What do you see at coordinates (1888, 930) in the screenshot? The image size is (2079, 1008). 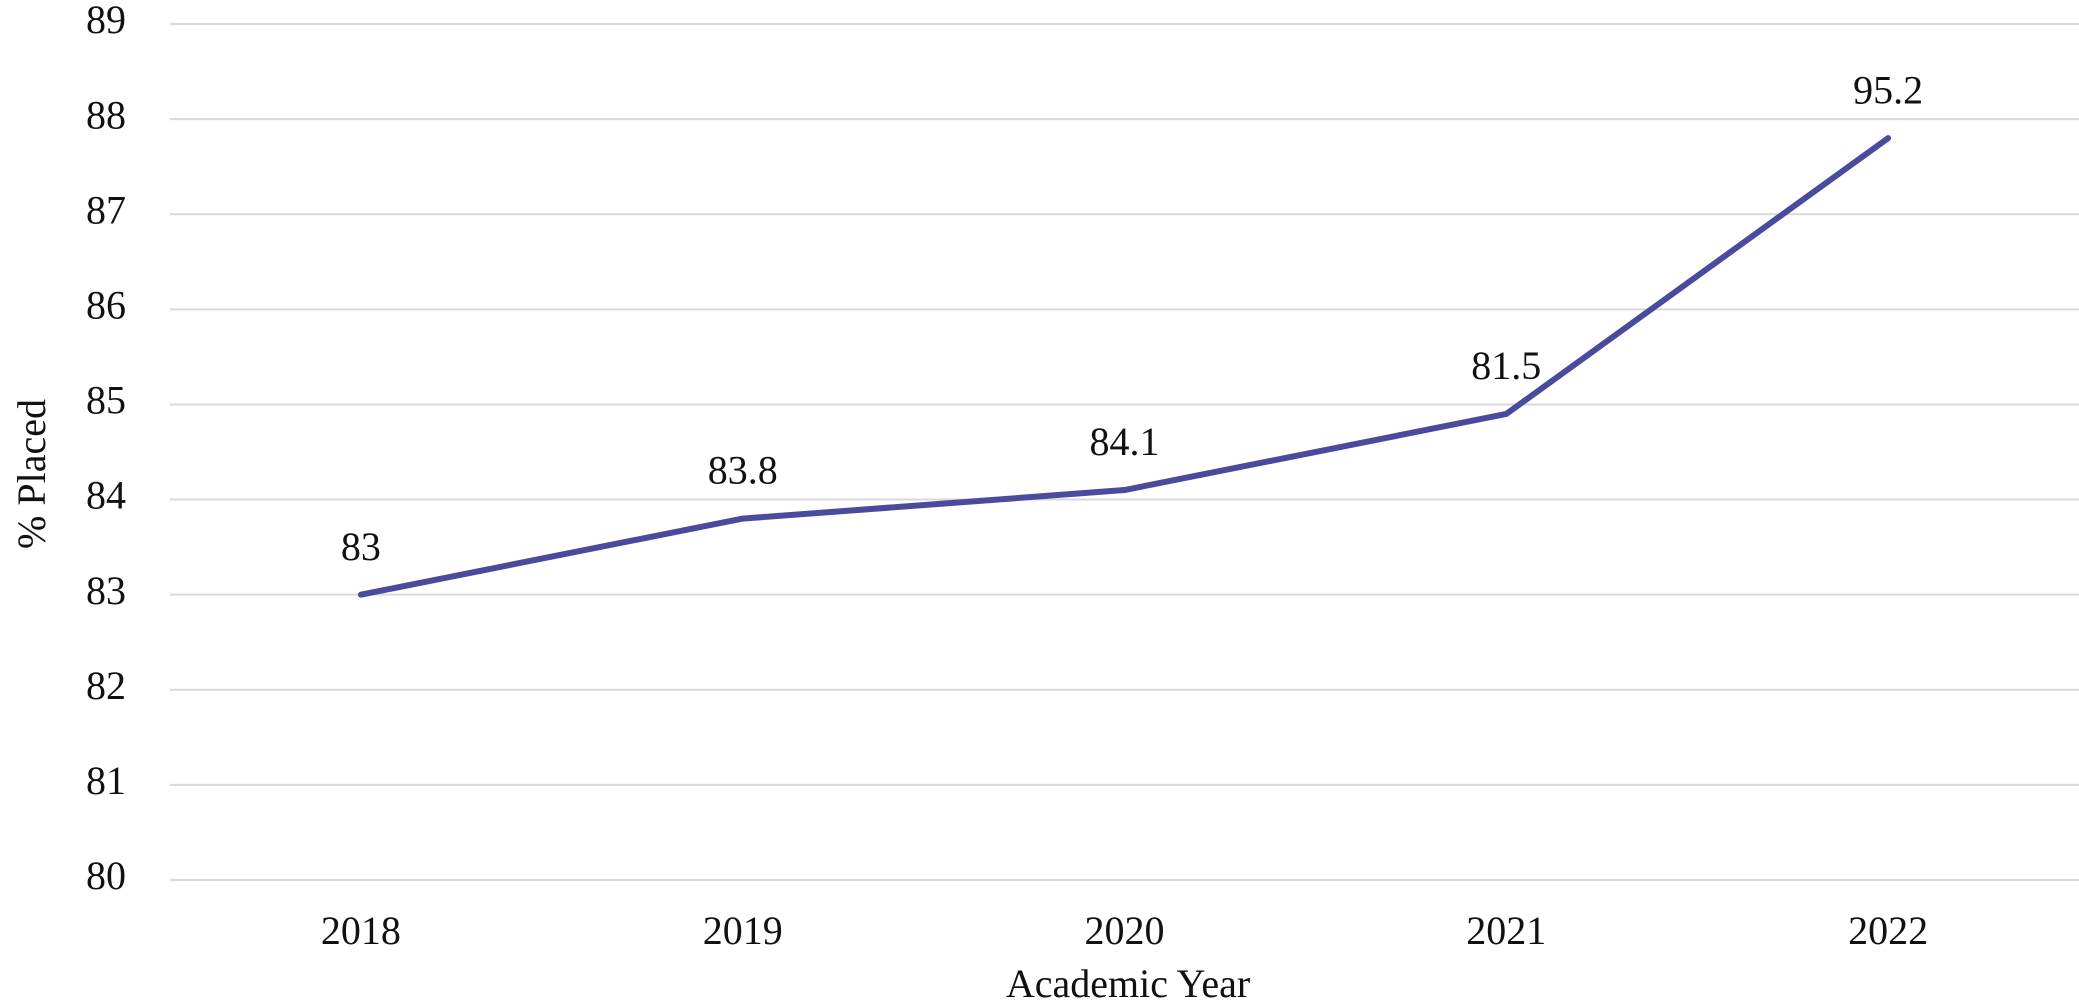 I see `x-tick-label: 2022` at bounding box center [1888, 930].